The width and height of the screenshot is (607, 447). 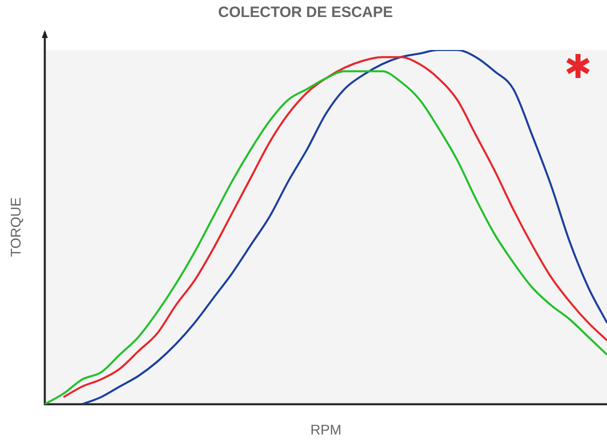 I want to click on x-axis-title: RPM, so click(x=326, y=429).